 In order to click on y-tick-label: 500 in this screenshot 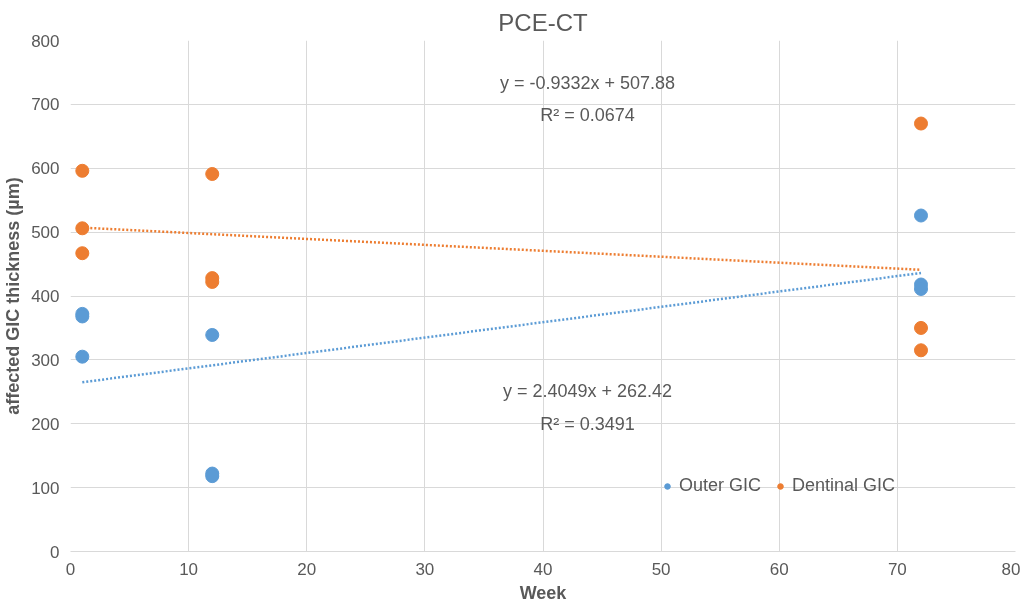, I will do `click(45, 233)`.